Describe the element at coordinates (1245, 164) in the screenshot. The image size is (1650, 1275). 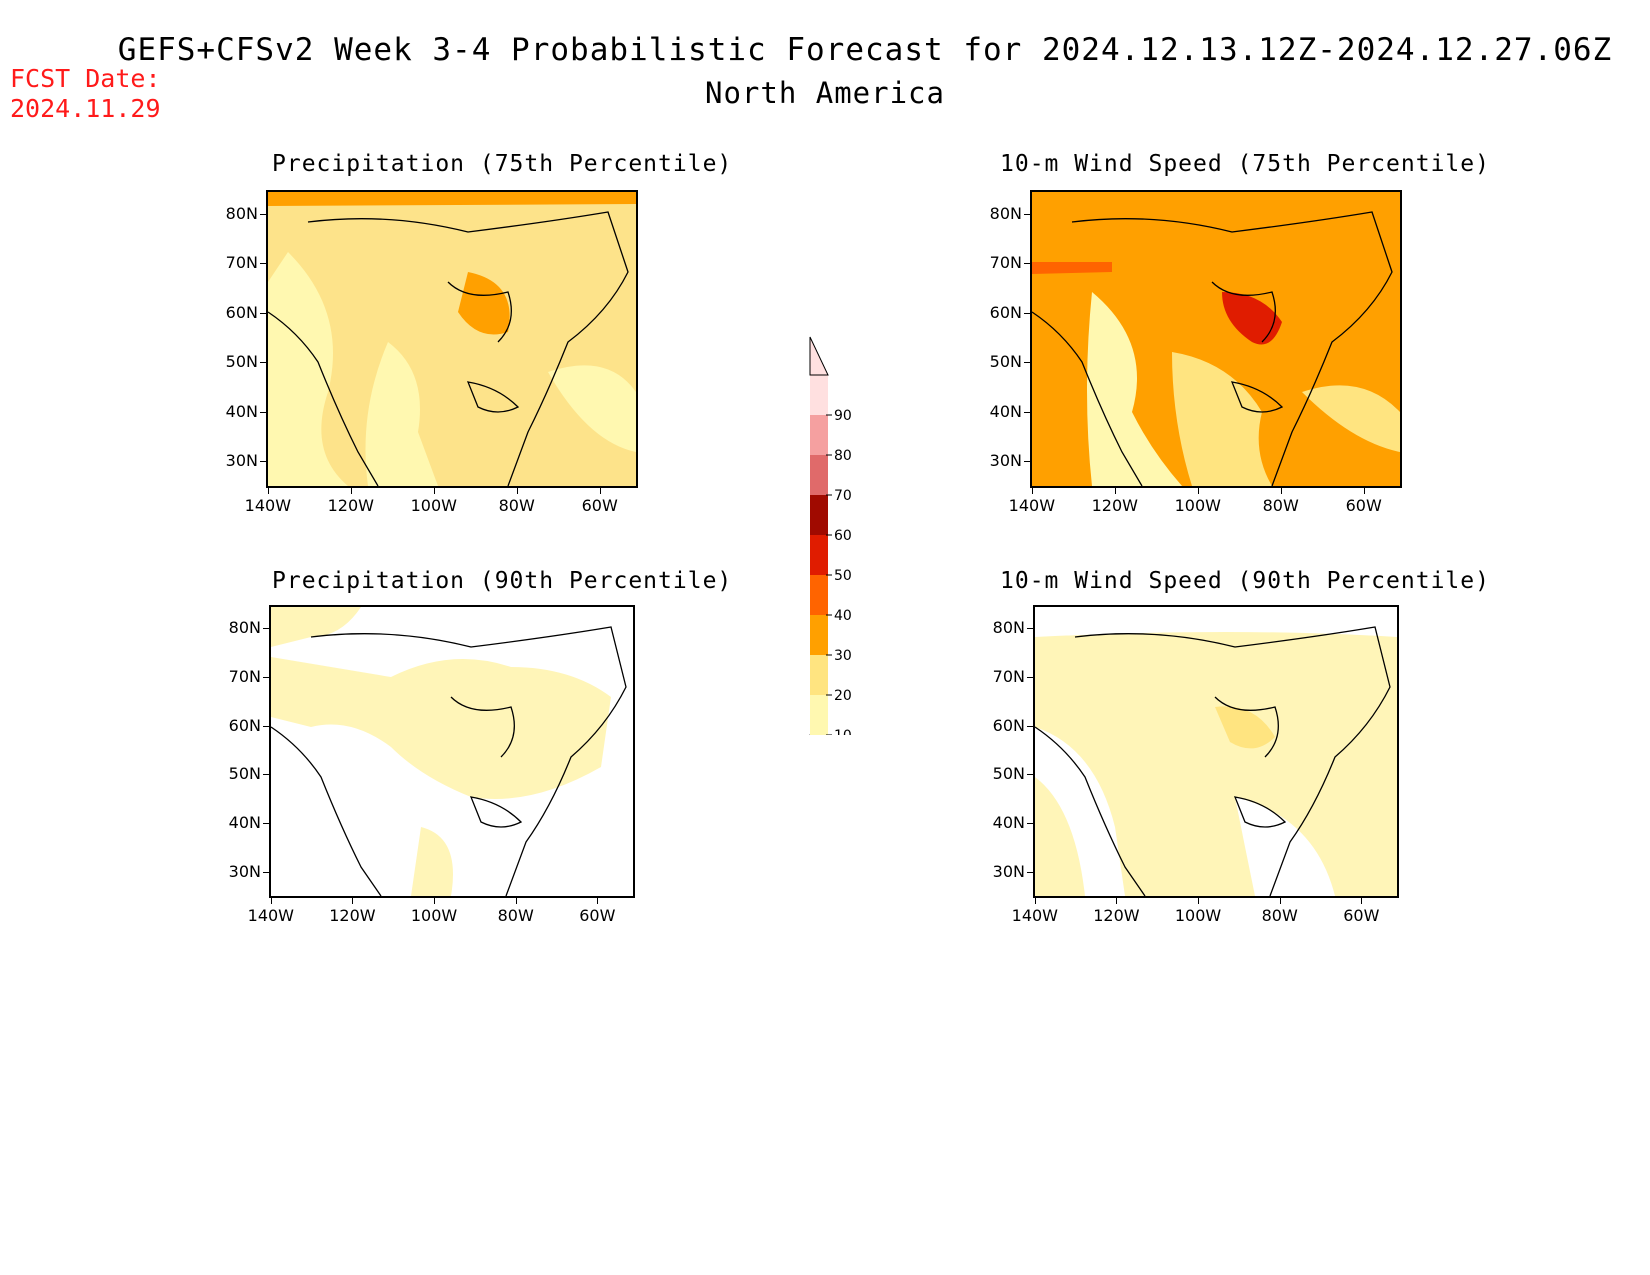
I see `panel-title-wind-75: 10-m Wind Speed (75th Percentile)` at that location.